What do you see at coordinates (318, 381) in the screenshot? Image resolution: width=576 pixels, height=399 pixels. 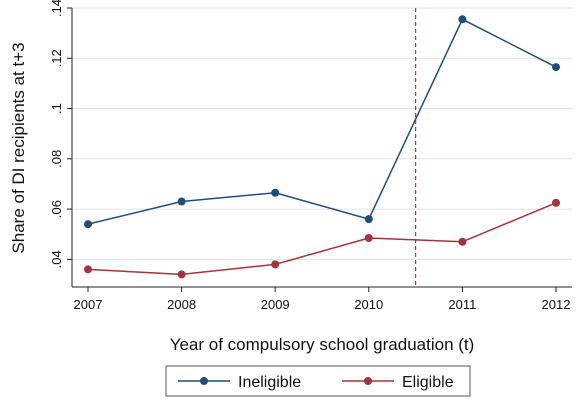 I see `legend: Ineligible Eligible` at bounding box center [318, 381].